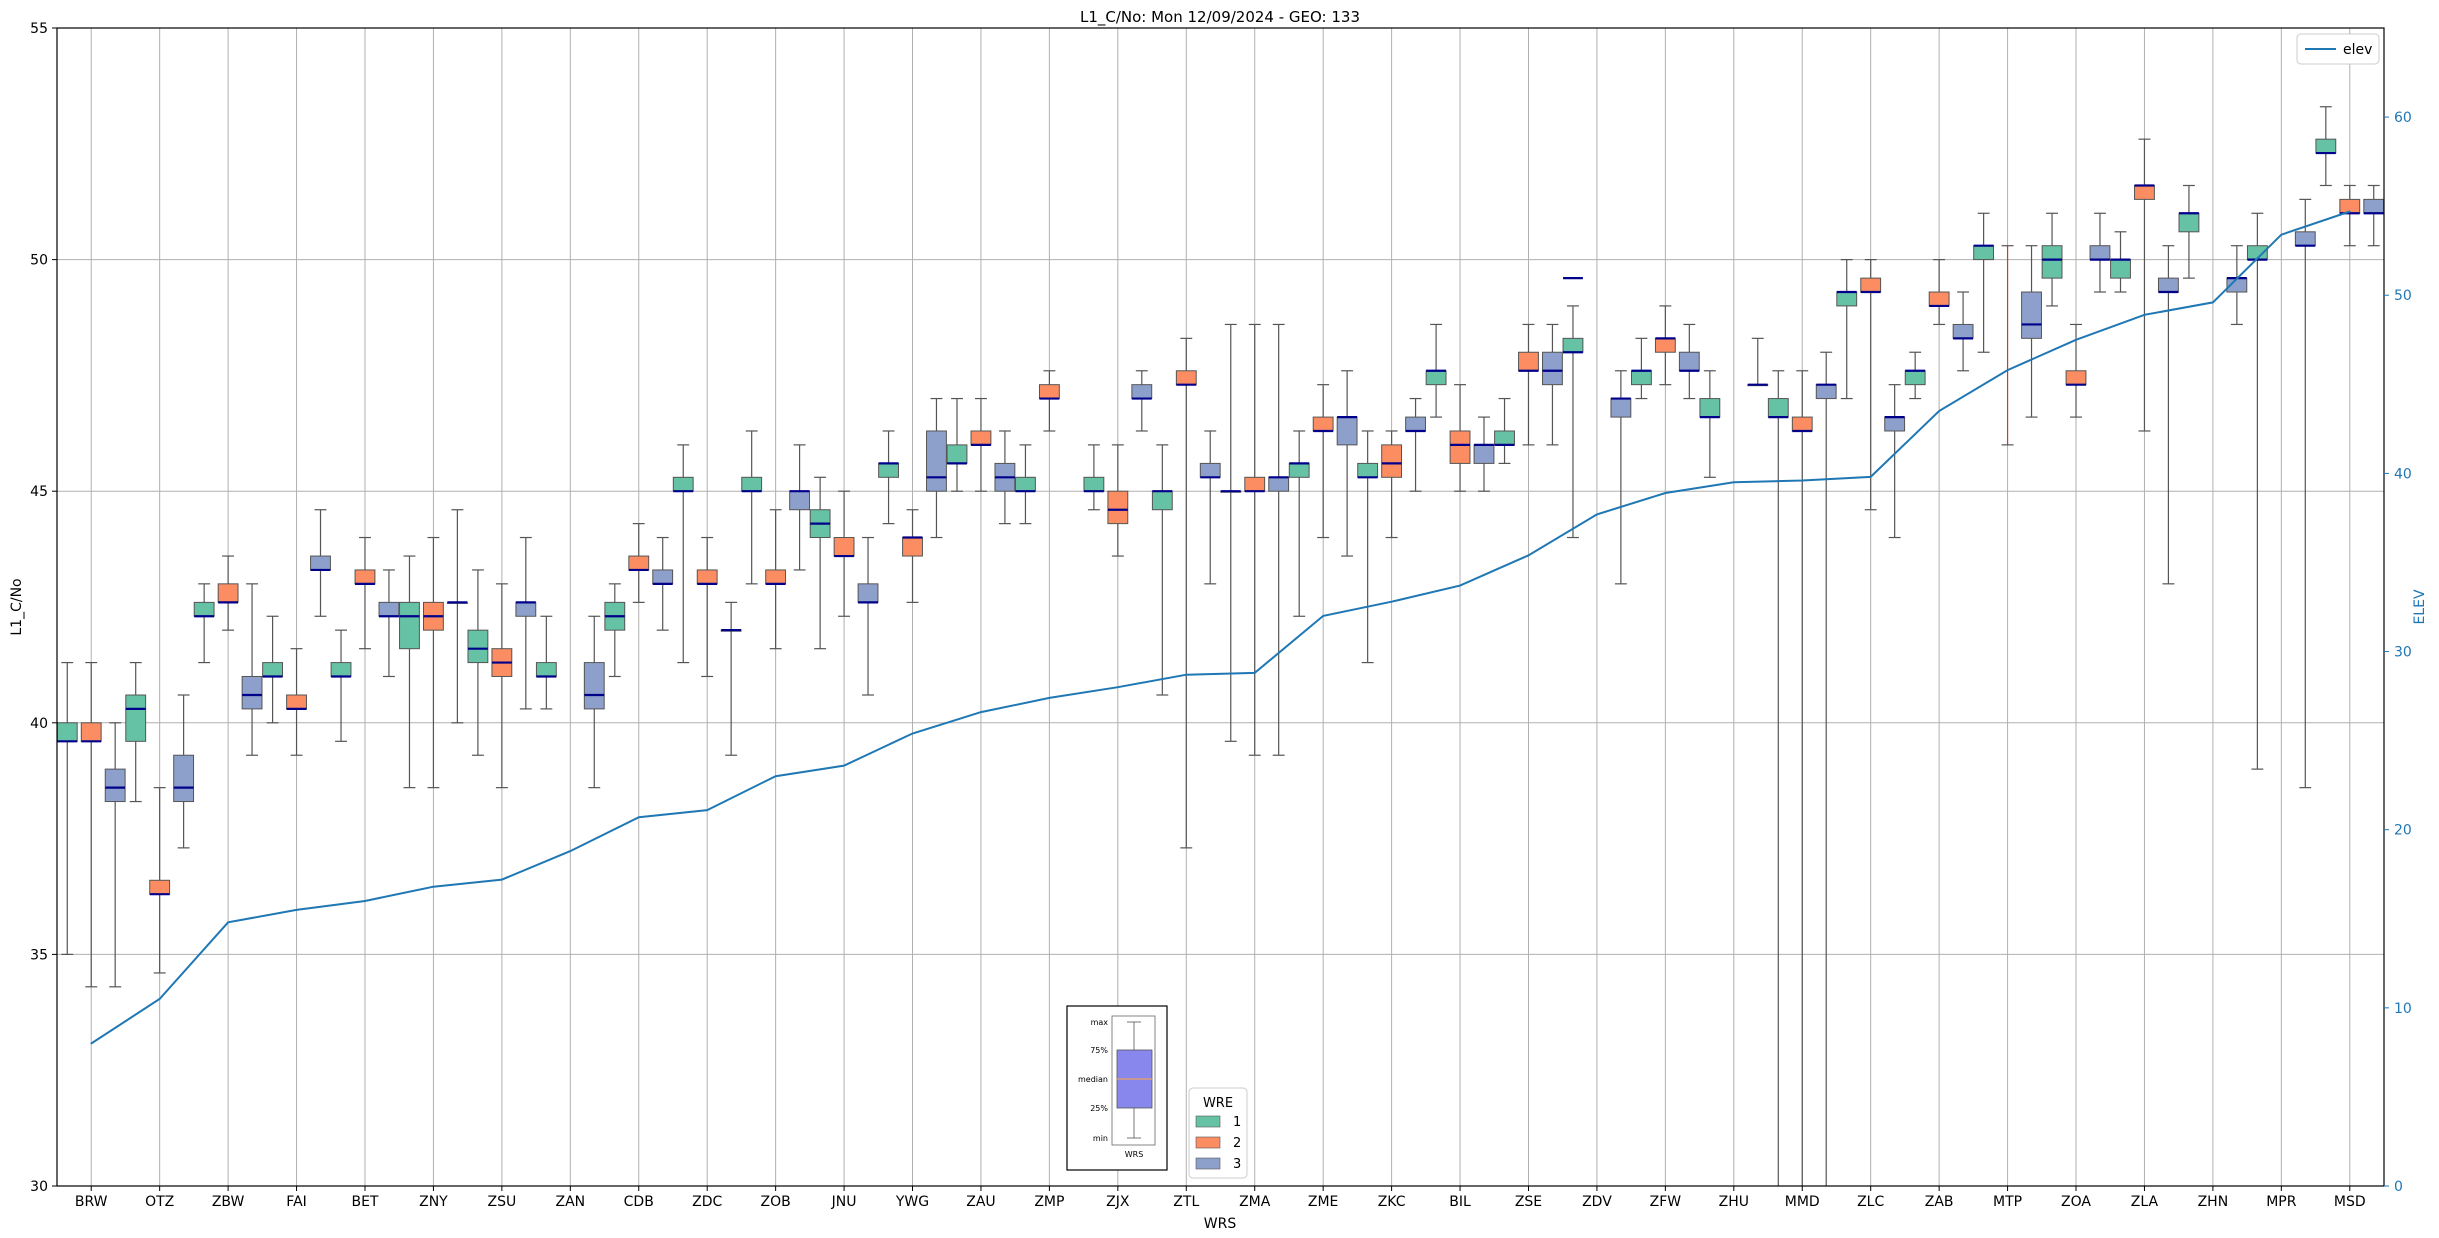  Describe the element at coordinates (1093, 1079) in the screenshot. I see `inset-label-median: median` at that location.